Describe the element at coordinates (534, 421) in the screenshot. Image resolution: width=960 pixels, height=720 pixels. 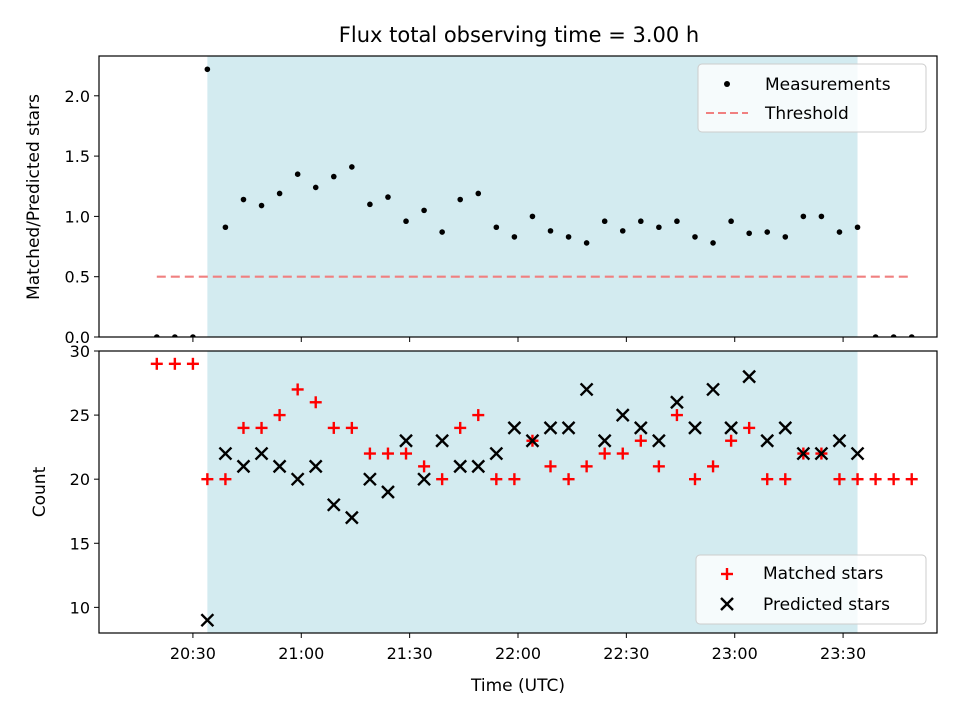
I see `matched-stars-series` at that location.